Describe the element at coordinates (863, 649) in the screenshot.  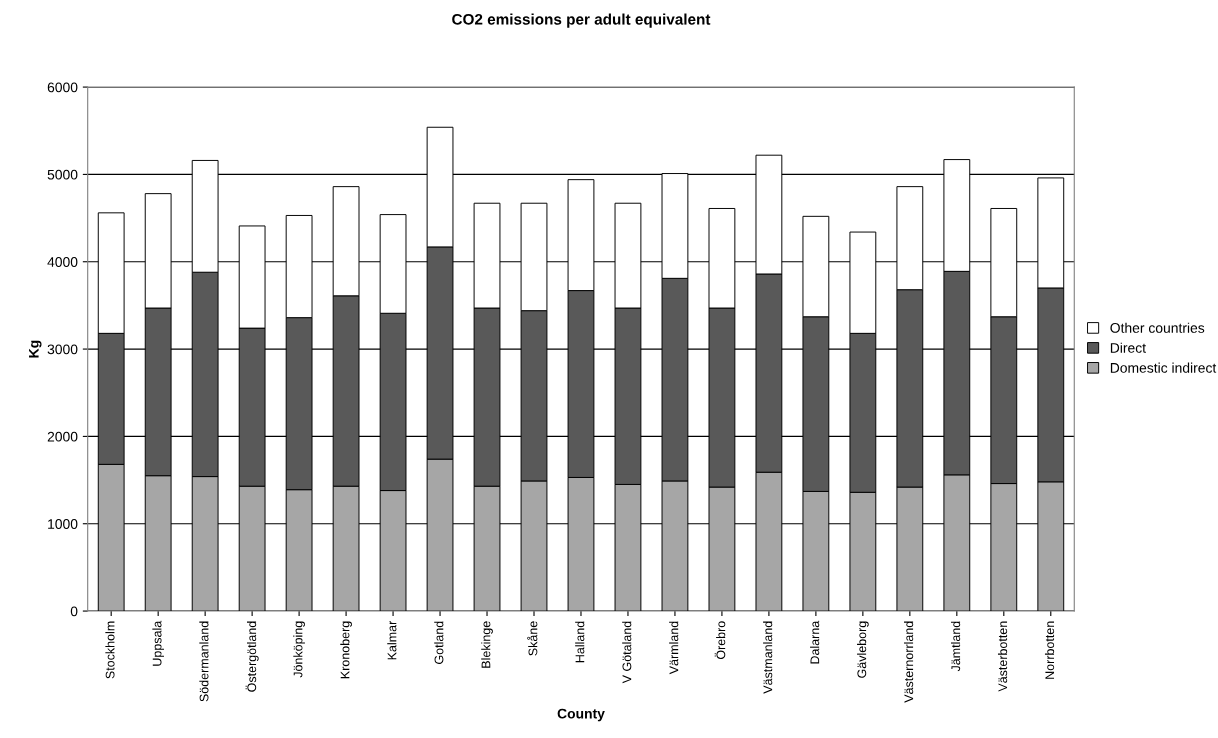
I see `x-tick-label: Gävleborg` at that location.